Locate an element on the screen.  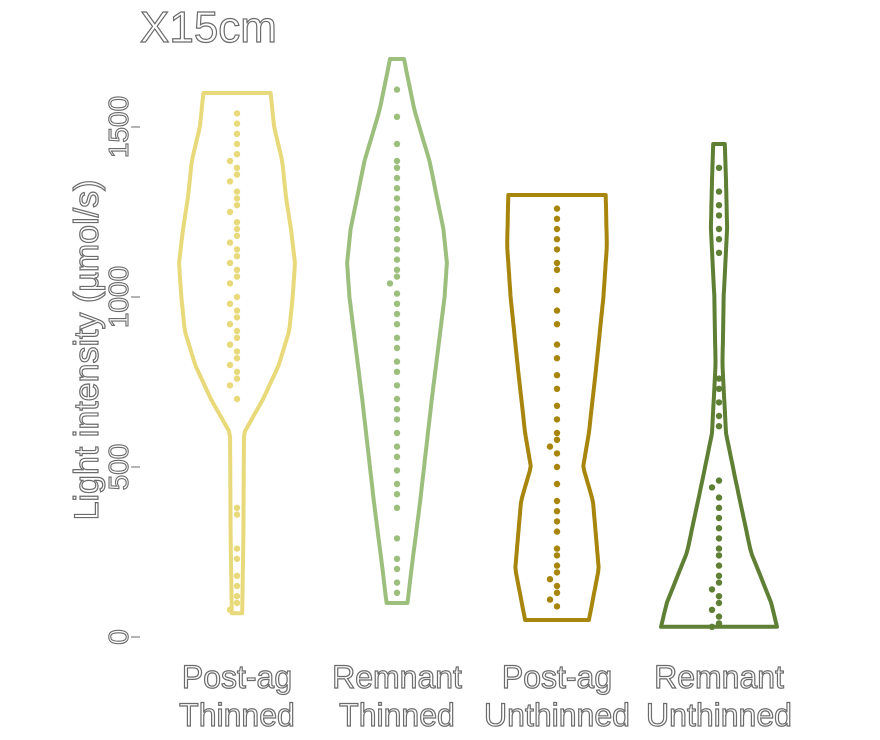
y-axis: 0 500 1000 1500 is located at coordinates (121, 370).